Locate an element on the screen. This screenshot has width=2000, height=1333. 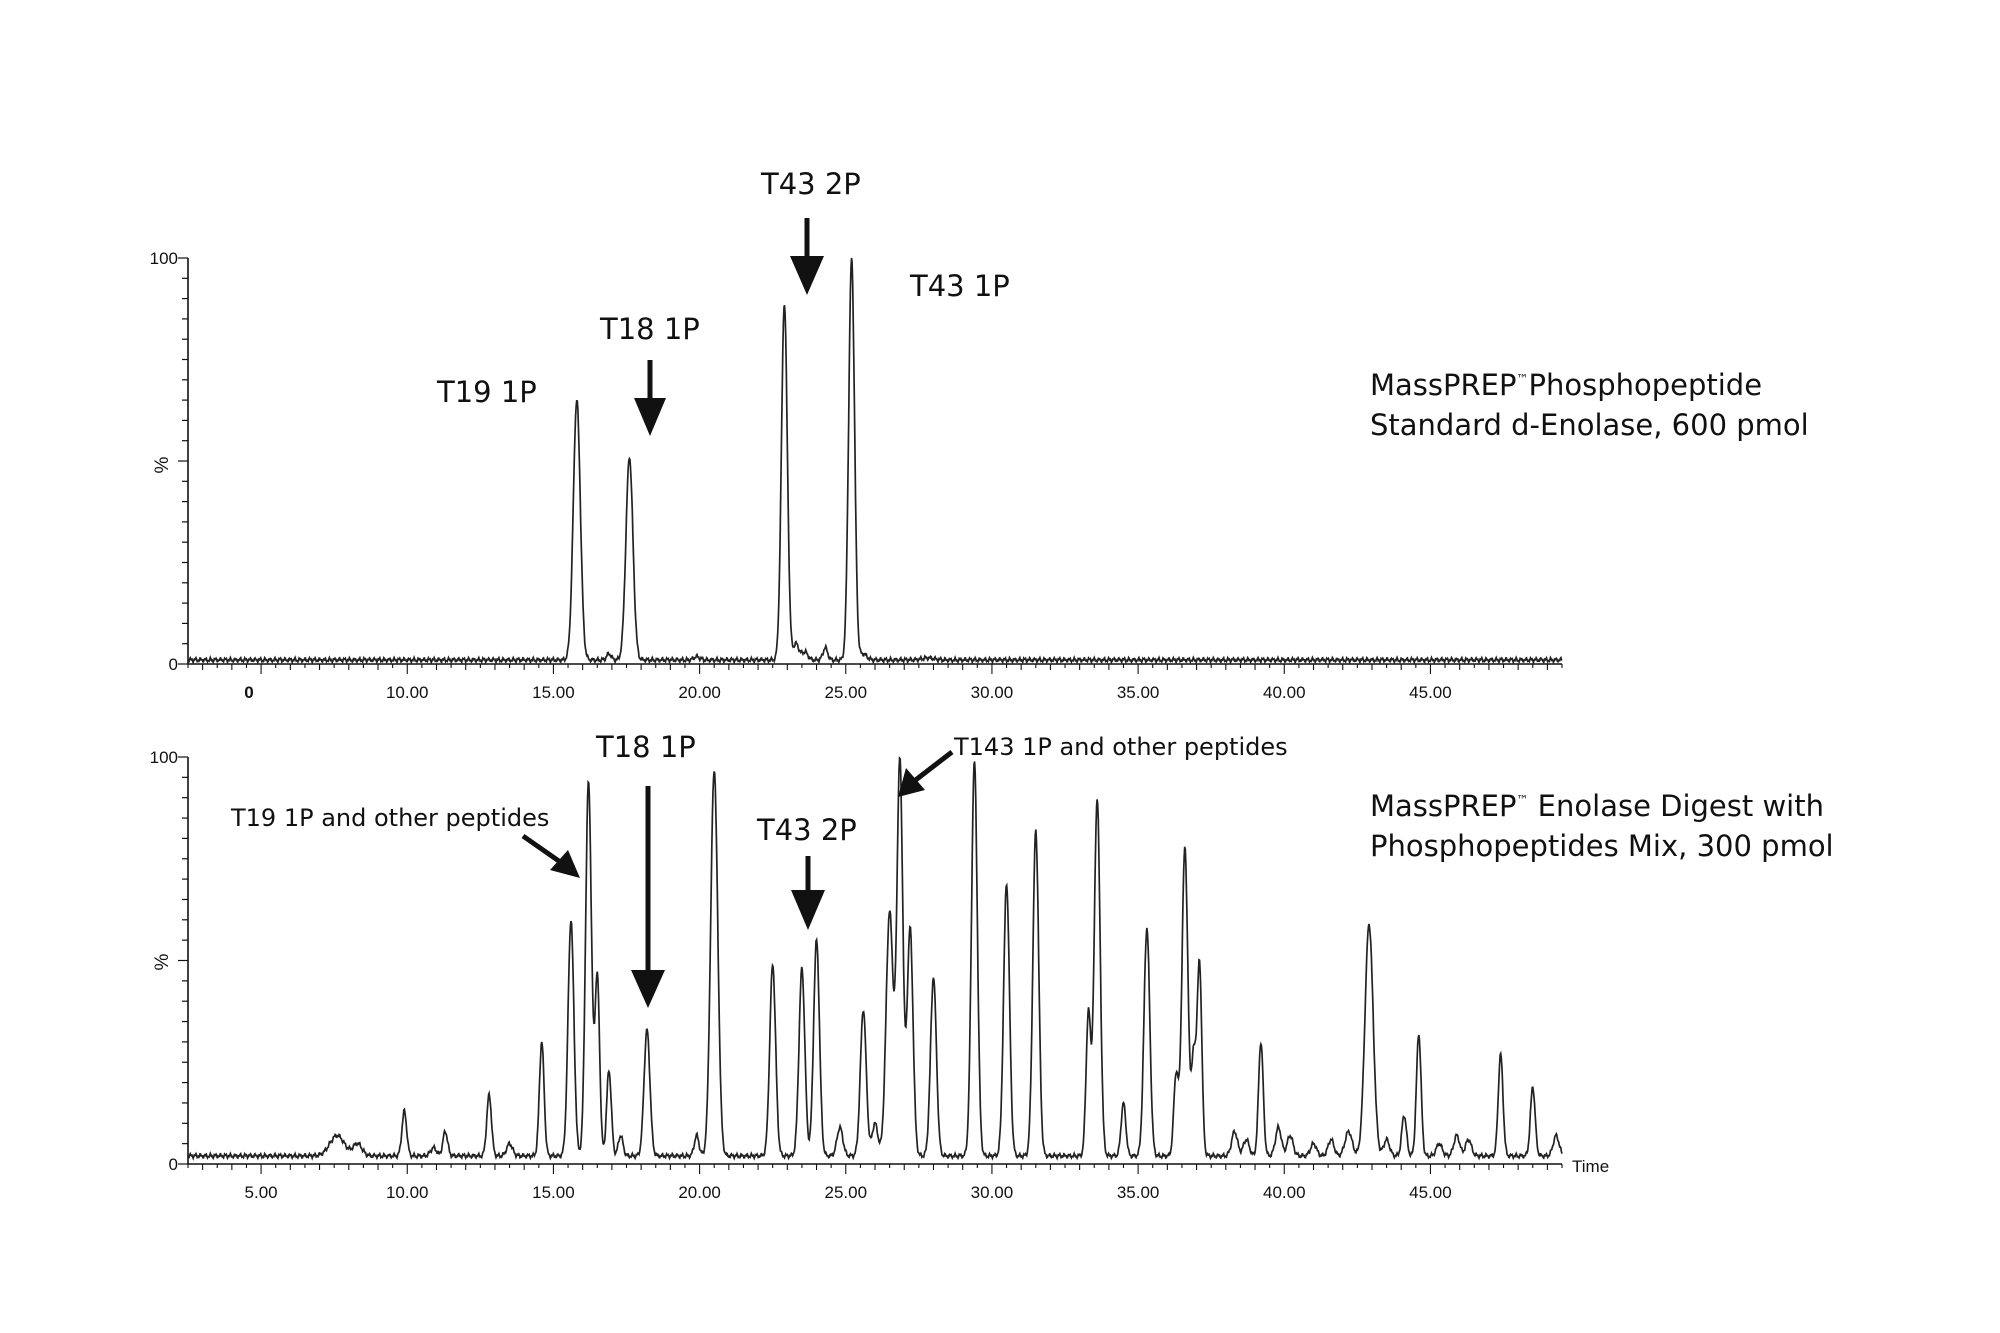
arrow-T43-2P-top is located at coordinates (807, 256).